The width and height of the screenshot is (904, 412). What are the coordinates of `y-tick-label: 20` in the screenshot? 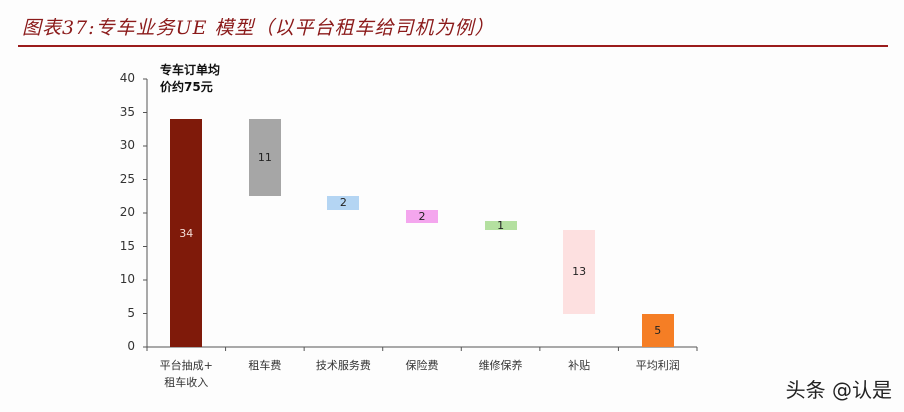 It's located at (127, 212).